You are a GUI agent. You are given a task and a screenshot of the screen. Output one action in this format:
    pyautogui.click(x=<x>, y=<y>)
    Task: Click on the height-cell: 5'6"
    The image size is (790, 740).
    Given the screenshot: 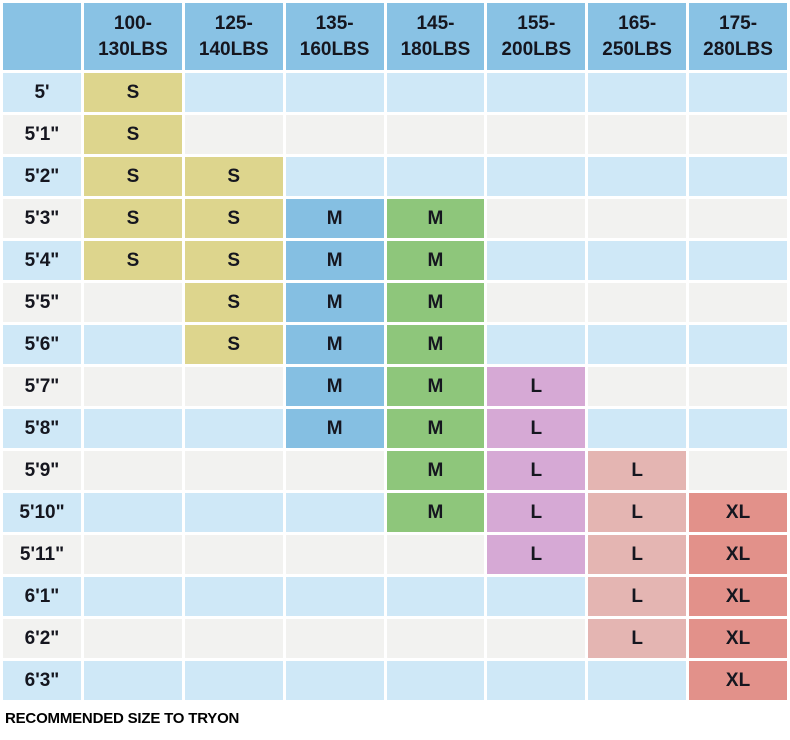 What is the action you would take?
    pyautogui.click(x=42, y=344)
    